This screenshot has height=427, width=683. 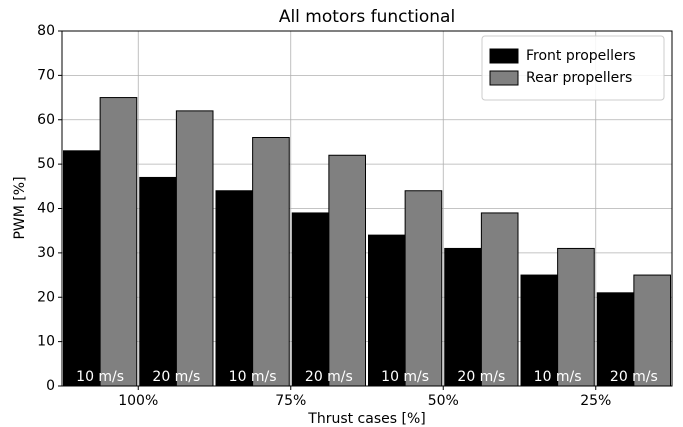 I want to click on y-tick-label: 30, so click(x=46, y=253).